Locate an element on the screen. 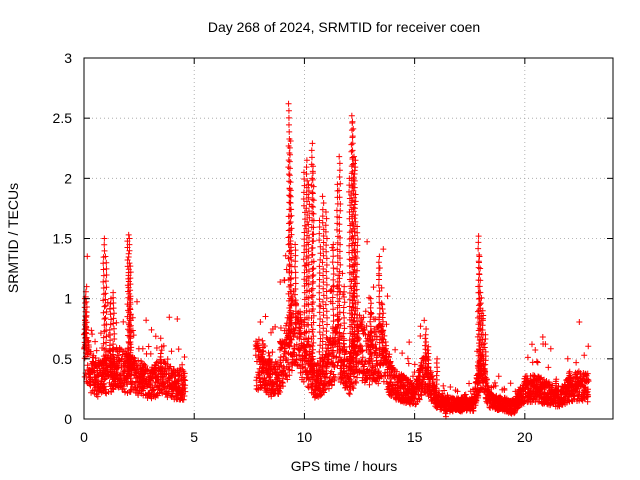  y-tick-label: 1 is located at coordinates (68, 299).